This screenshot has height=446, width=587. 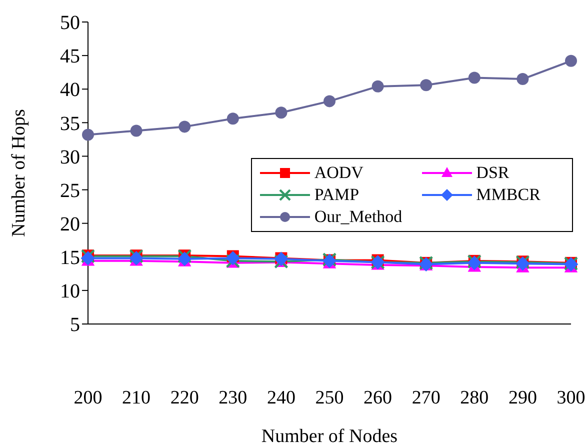 I want to click on legend-label: AODV, so click(x=339, y=173).